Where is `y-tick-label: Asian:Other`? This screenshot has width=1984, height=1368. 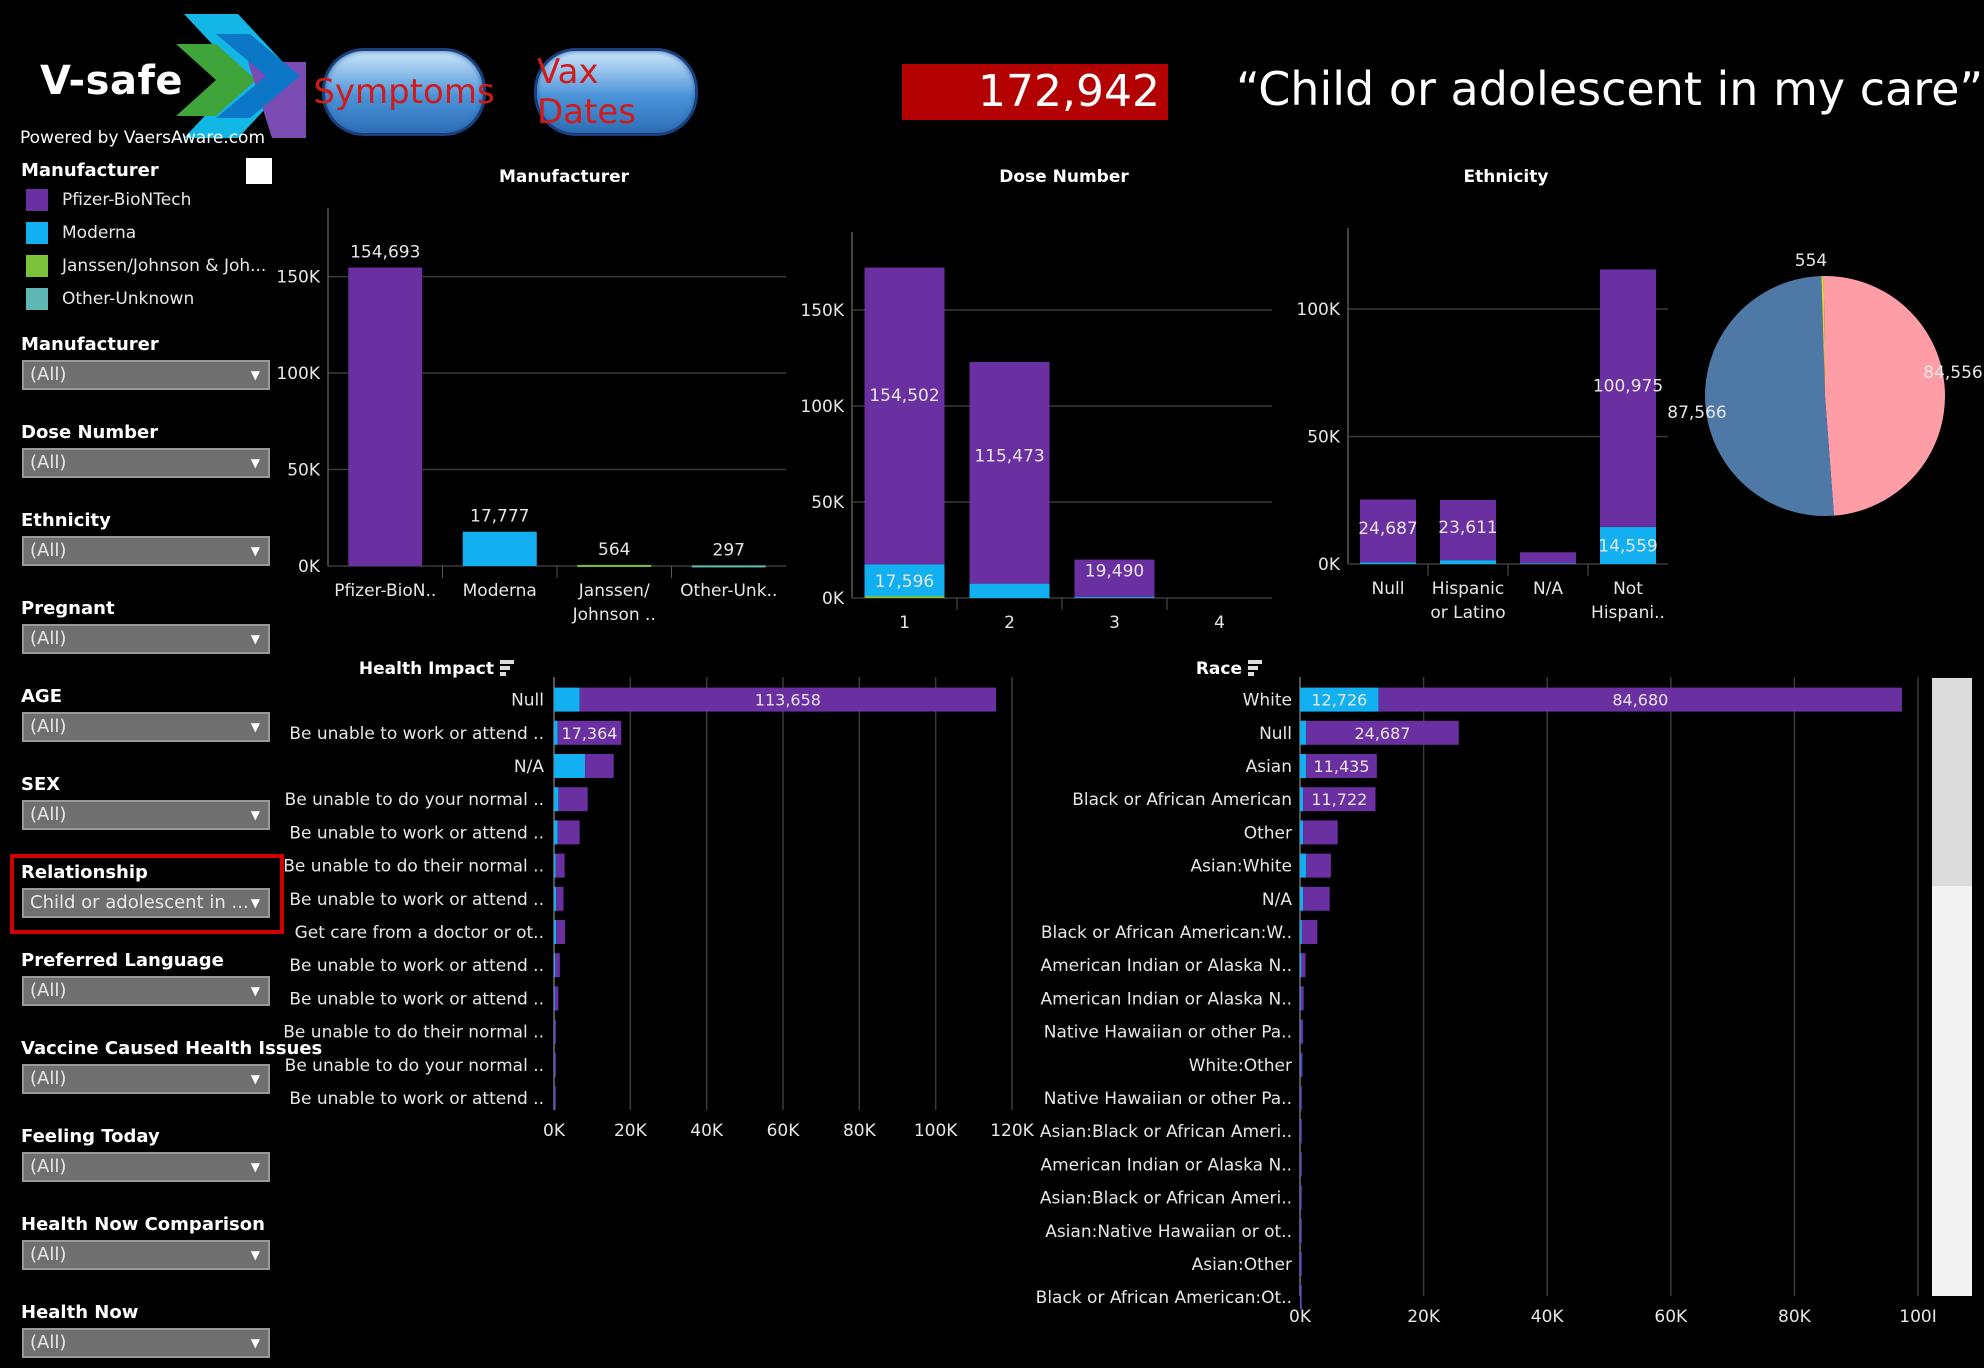
y-tick-label: Asian:Other is located at coordinates (1242, 1265).